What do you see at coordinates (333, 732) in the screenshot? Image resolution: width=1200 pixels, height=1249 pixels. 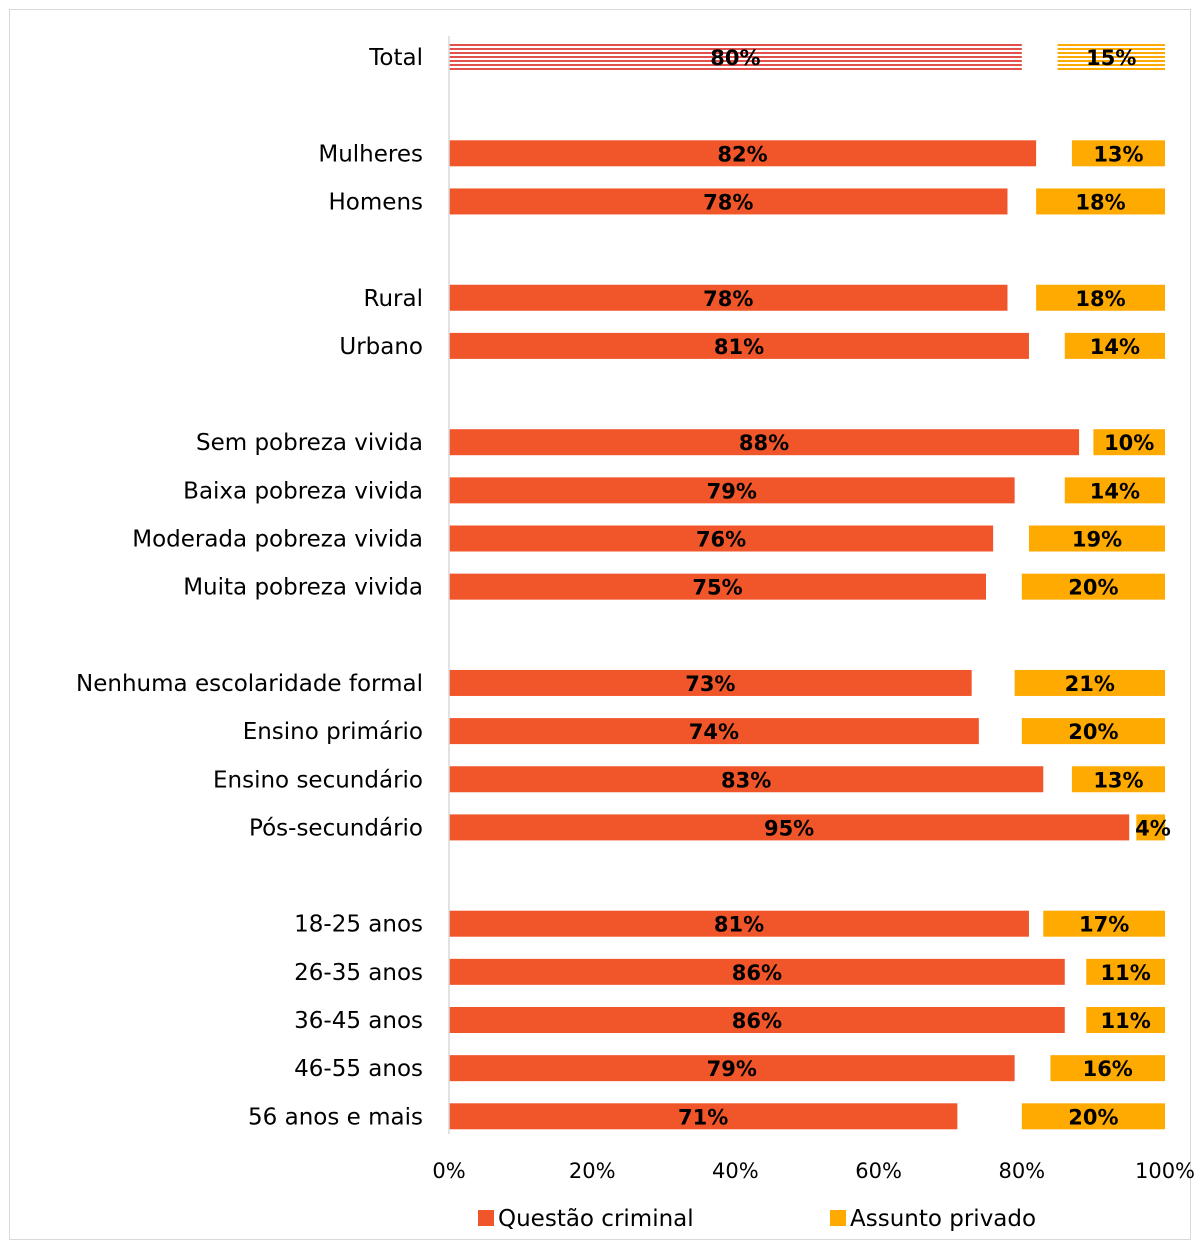 I see `category-label-ensino-primario: Ensino primário` at bounding box center [333, 732].